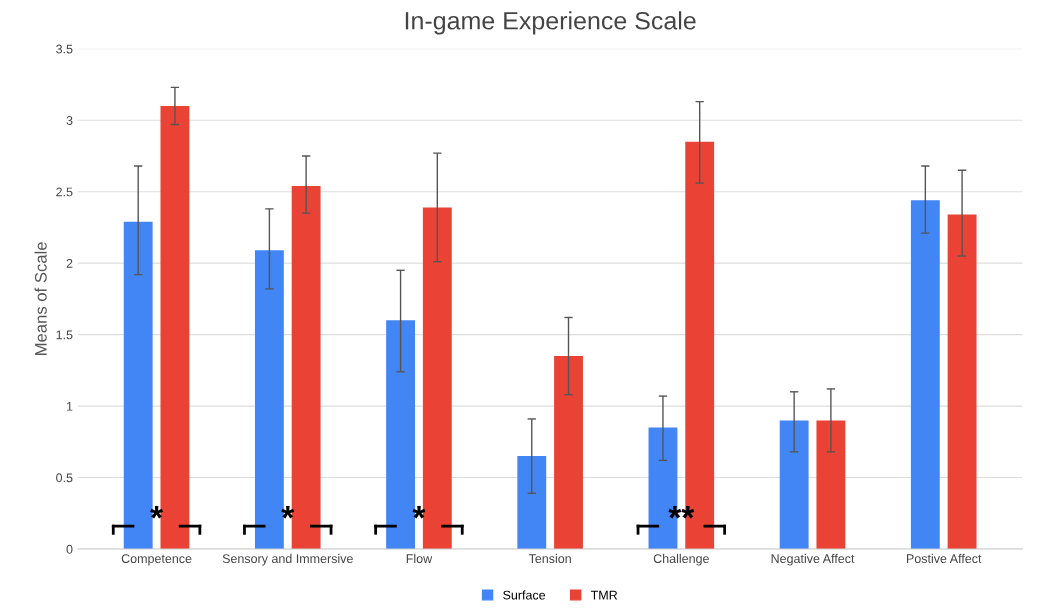 This screenshot has height=610, width=1038. I want to click on annotation: **, so click(681, 512).